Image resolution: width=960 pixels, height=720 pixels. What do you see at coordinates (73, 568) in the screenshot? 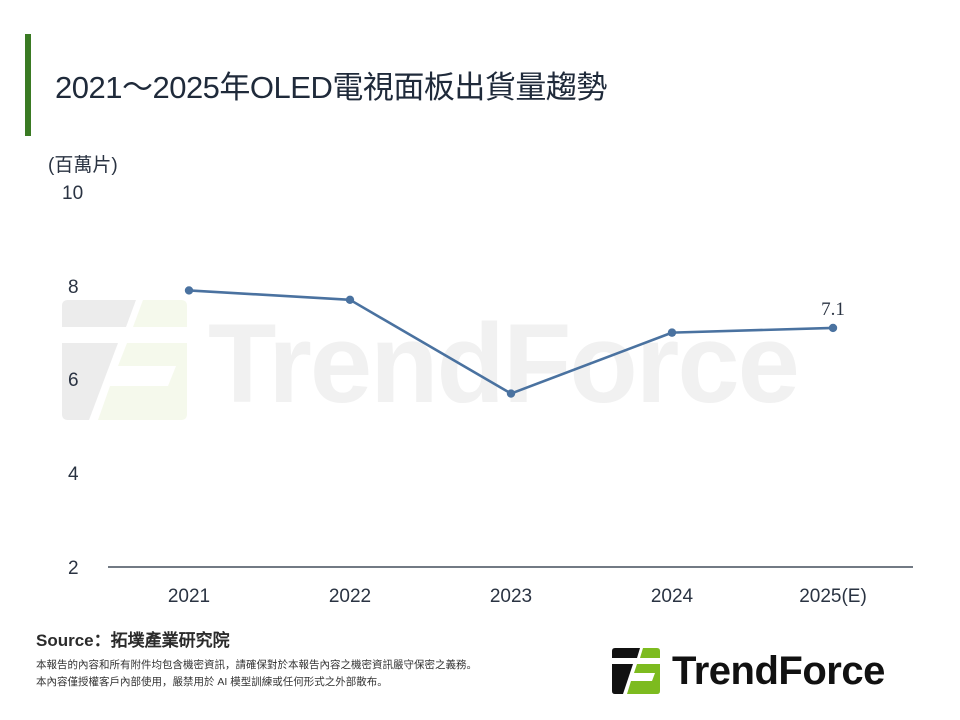
I see `y-tick-2: 2` at bounding box center [73, 568].